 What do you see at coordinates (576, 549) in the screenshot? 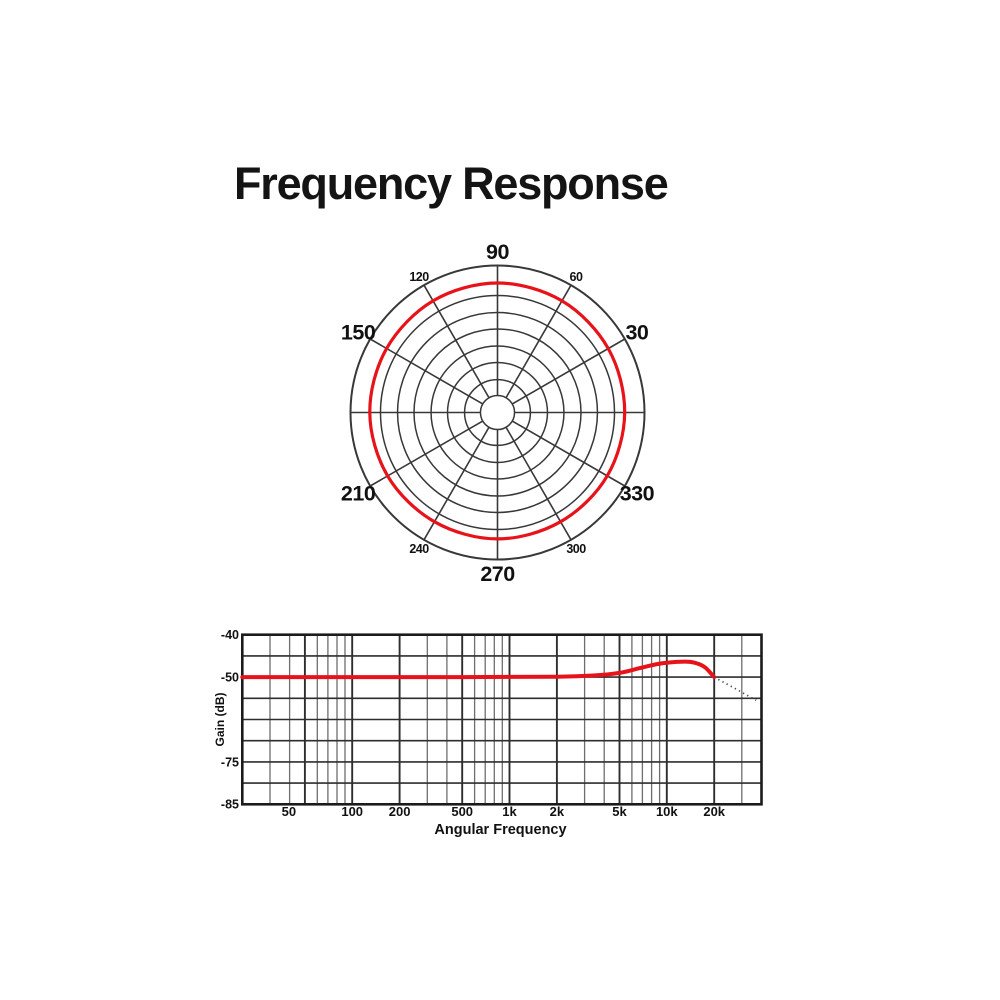
I see `polar-angle-label: 300` at bounding box center [576, 549].